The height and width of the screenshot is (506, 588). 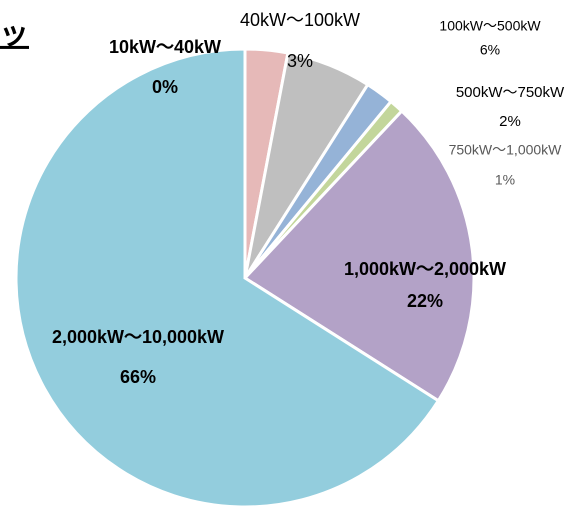 I want to click on slice-category-label: 40kW～100kW, so click(x=300, y=20).